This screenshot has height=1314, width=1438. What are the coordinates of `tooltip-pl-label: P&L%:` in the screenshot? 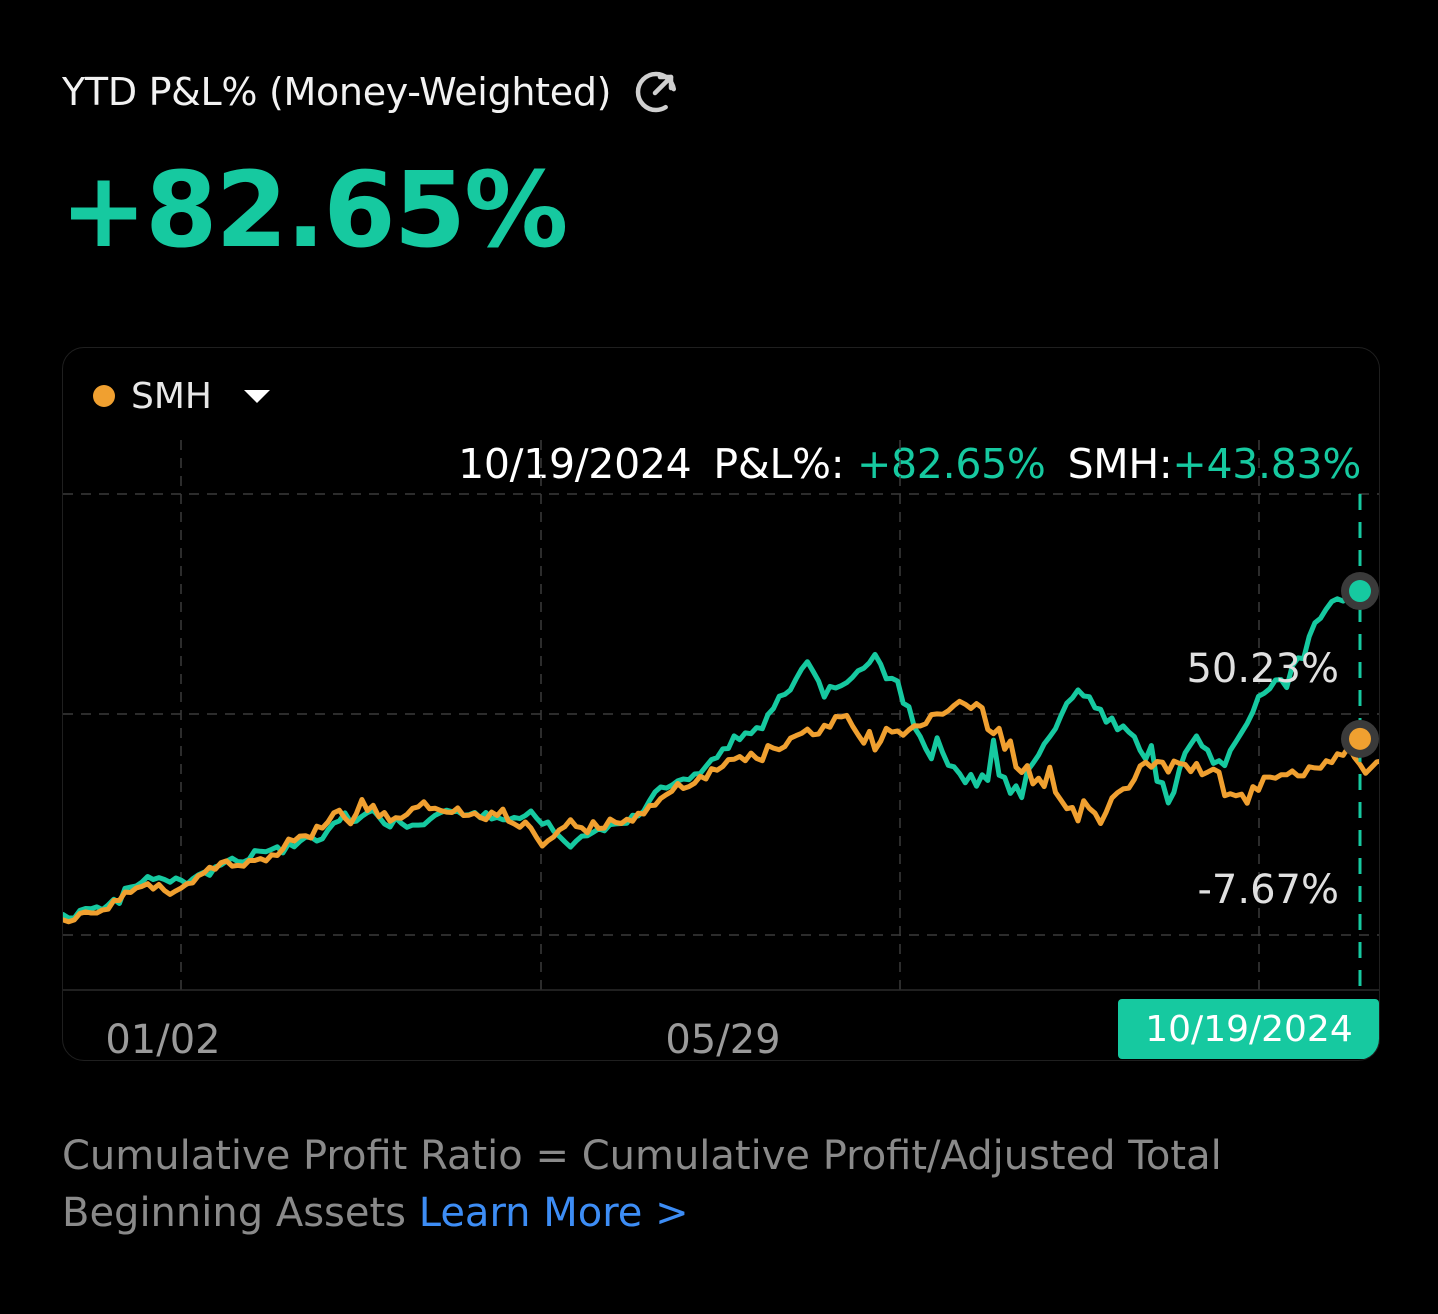 It's located at (779, 464).